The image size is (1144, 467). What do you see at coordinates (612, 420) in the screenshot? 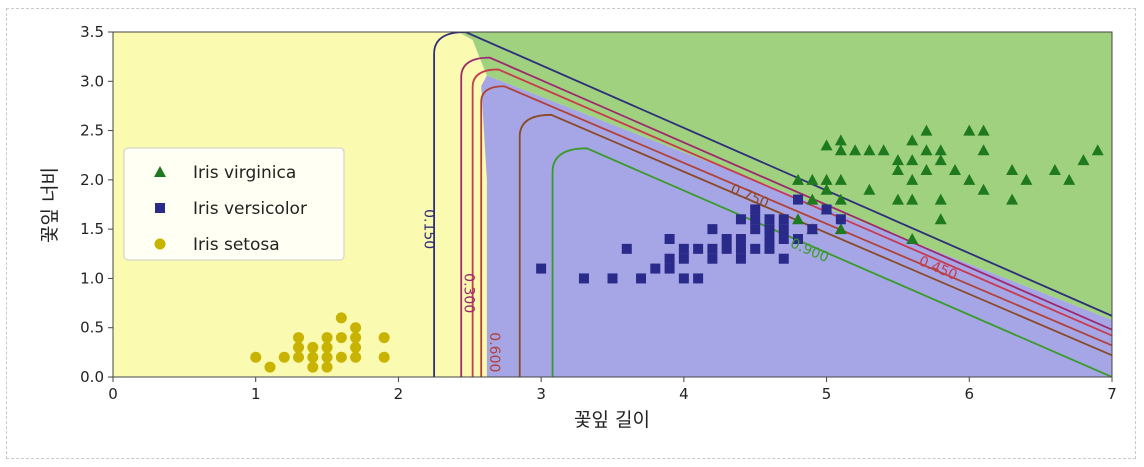
I see `x-axis-label: 꽃잎 길이` at bounding box center [612, 420].